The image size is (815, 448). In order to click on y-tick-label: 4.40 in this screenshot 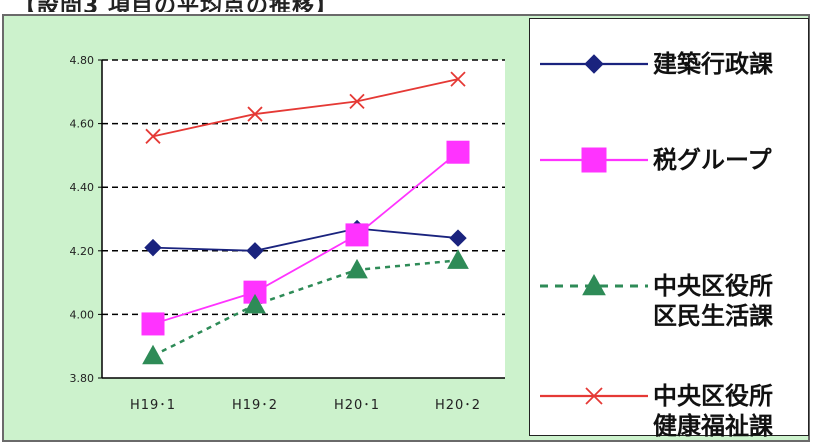, I will do `click(82, 187)`.